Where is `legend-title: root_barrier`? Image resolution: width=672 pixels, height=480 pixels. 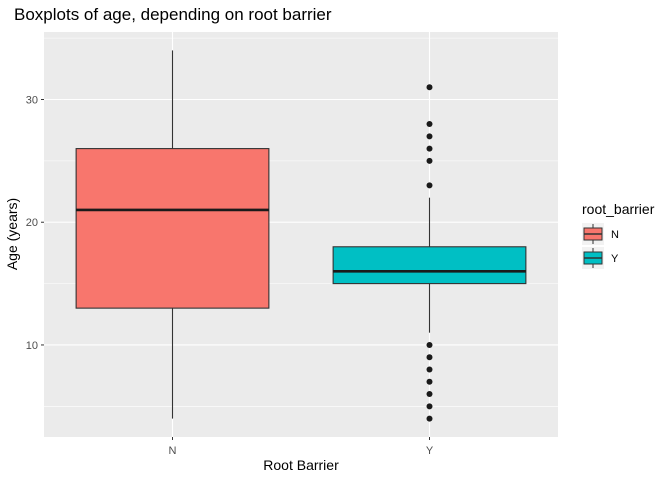 legend-title: root_barrier is located at coordinates (618, 209).